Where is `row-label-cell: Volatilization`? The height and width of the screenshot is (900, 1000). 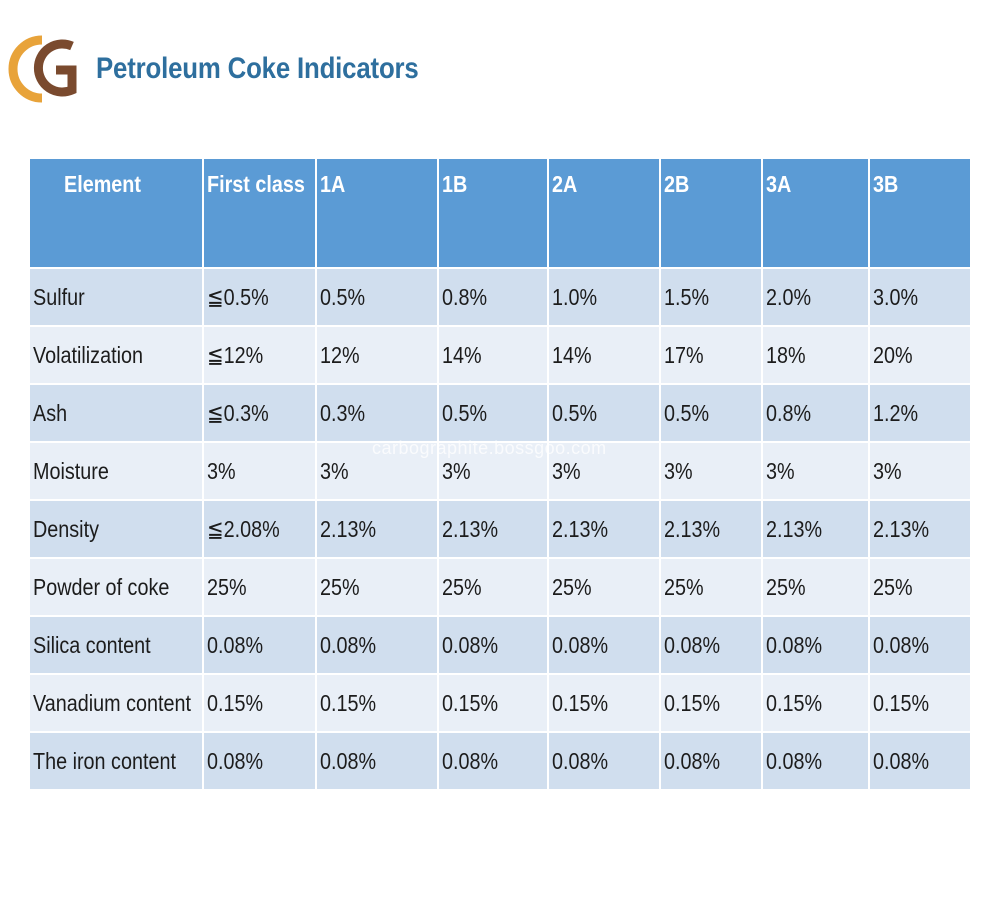 row-label-cell: Volatilization is located at coordinates (116, 355).